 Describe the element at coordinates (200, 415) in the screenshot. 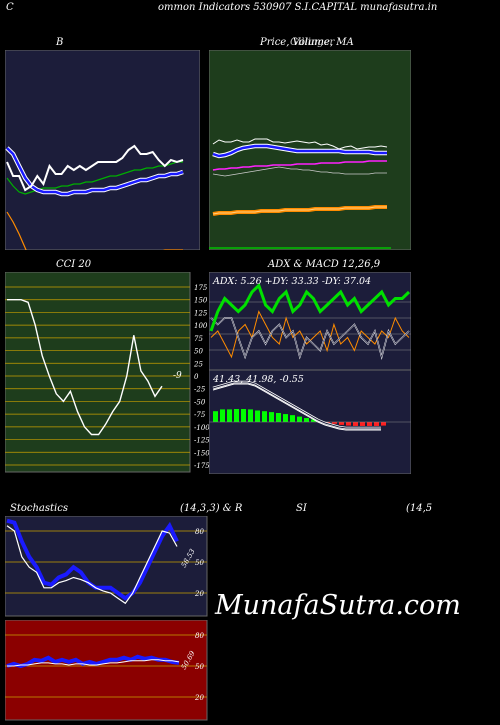

I see `cci-tick-label: -75` at that location.